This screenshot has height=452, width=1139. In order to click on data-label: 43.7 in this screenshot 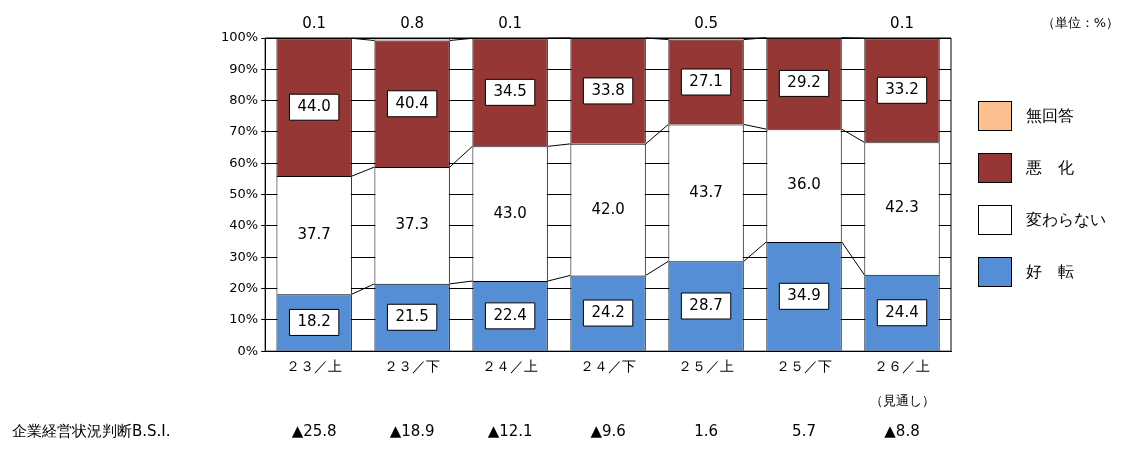, I will do `click(706, 191)`.